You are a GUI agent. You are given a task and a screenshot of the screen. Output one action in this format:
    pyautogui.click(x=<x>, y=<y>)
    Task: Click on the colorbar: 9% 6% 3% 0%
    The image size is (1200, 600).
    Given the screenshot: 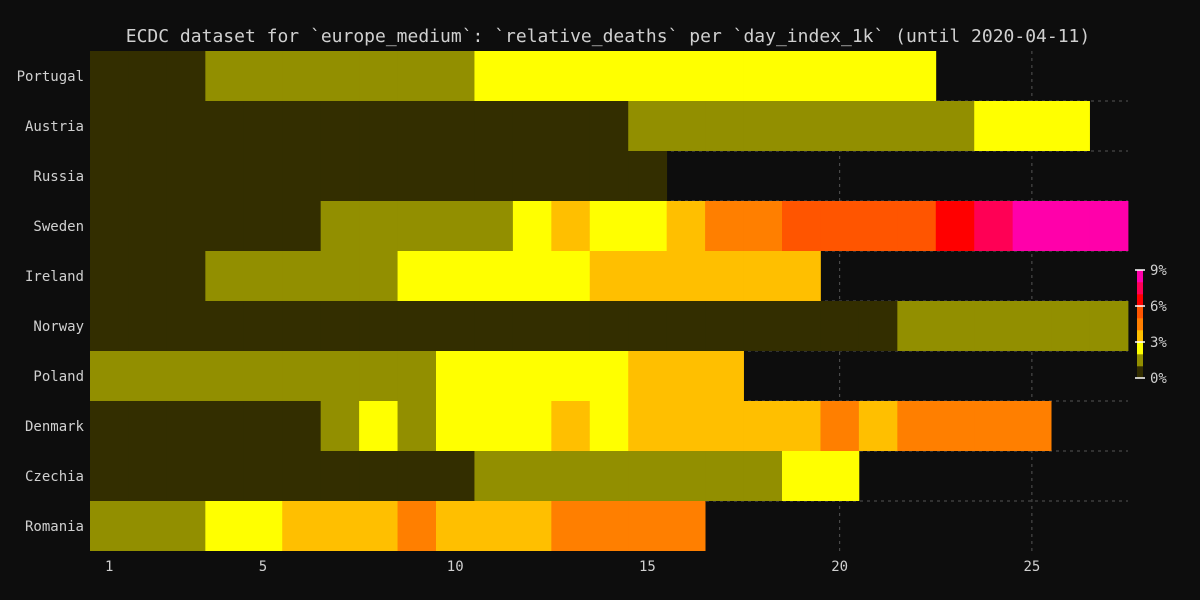 What is the action you would take?
    pyautogui.click(x=1151, y=325)
    